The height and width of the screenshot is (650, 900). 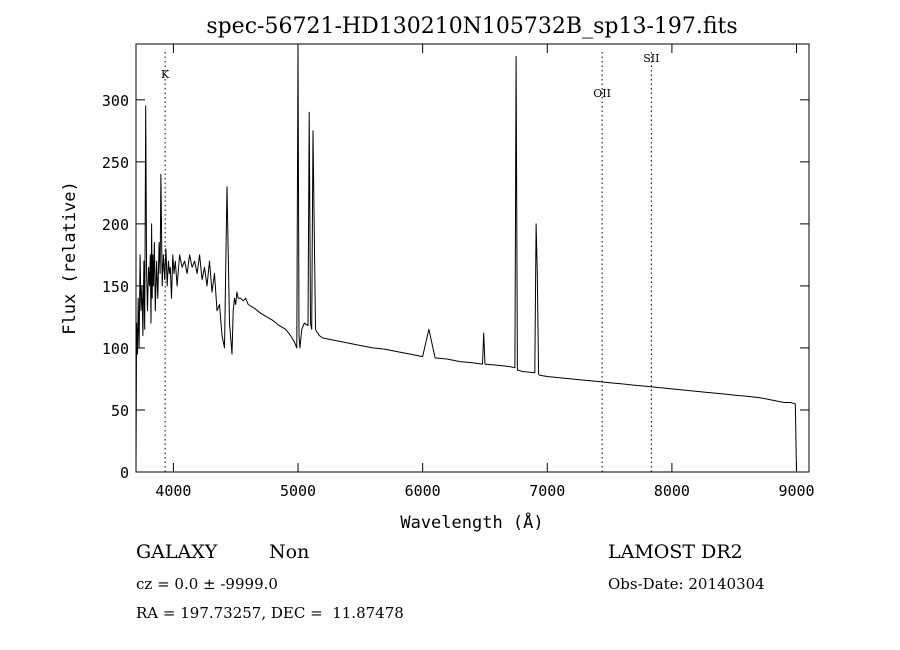 What do you see at coordinates (672, 491) in the screenshot?
I see `x-tick-label: 8000` at bounding box center [672, 491].